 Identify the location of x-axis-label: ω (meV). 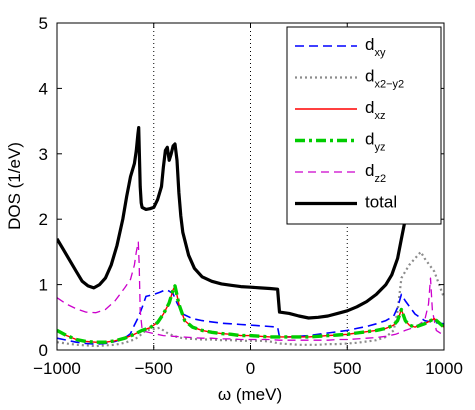
(250, 394).